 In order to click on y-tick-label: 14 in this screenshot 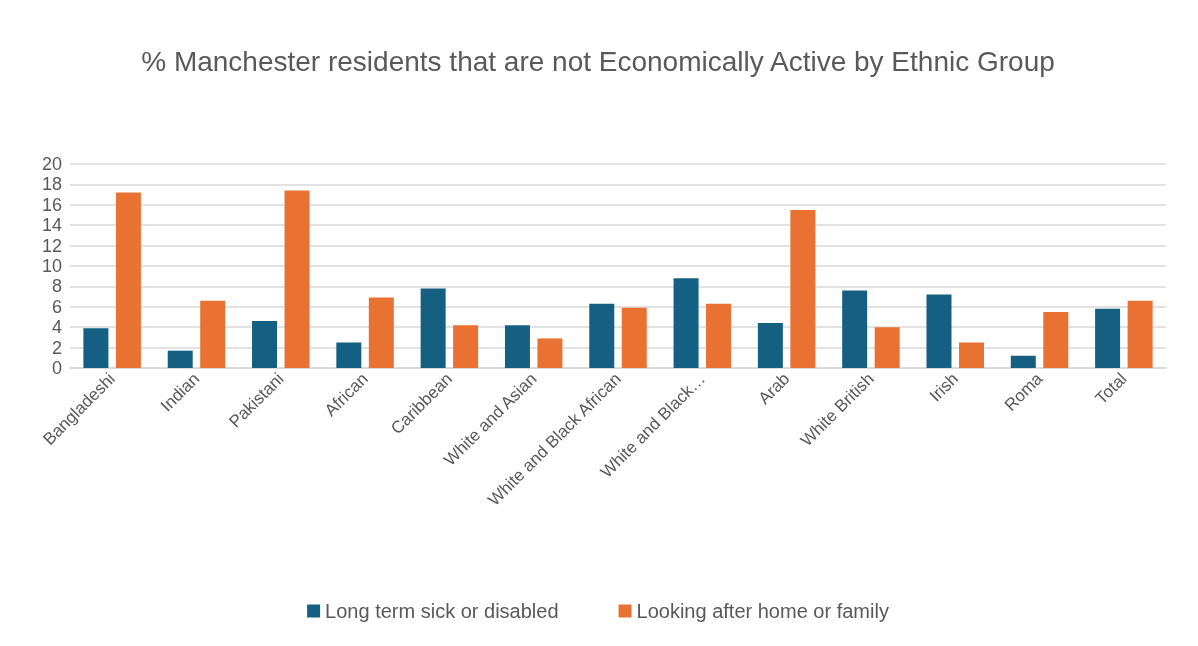, I will do `click(51, 225)`.